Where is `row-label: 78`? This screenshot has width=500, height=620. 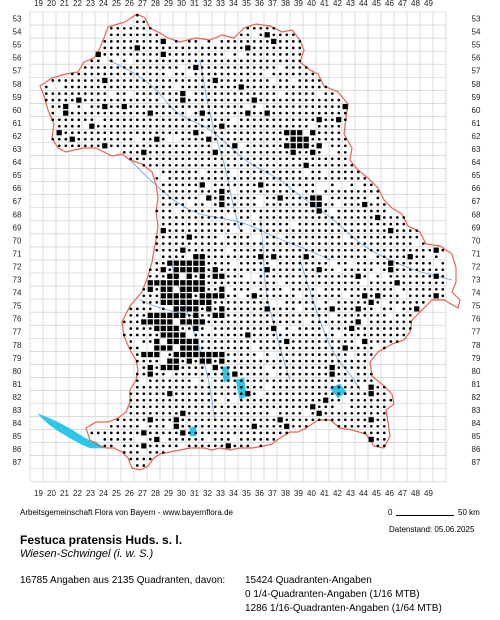 row-label: 78 is located at coordinates (17, 345).